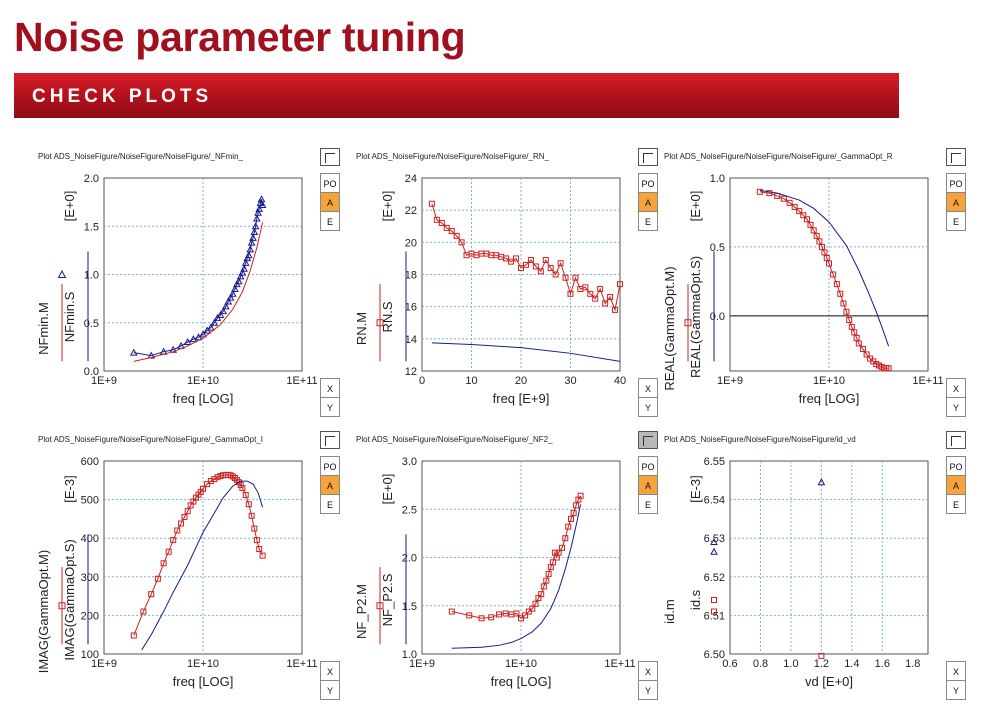 The image size is (1005, 720). I want to click on plot-area, so click(829, 557).